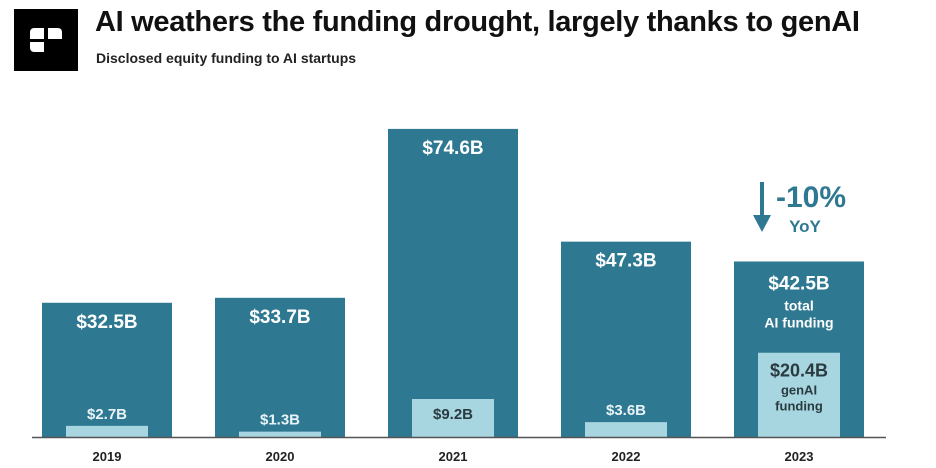 The height and width of the screenshot is (468, 936). What do you see at coordinates (625, 261) in the screenshot?
I see `total-label-2022: $47.3B` at bounding box center [625, 261].